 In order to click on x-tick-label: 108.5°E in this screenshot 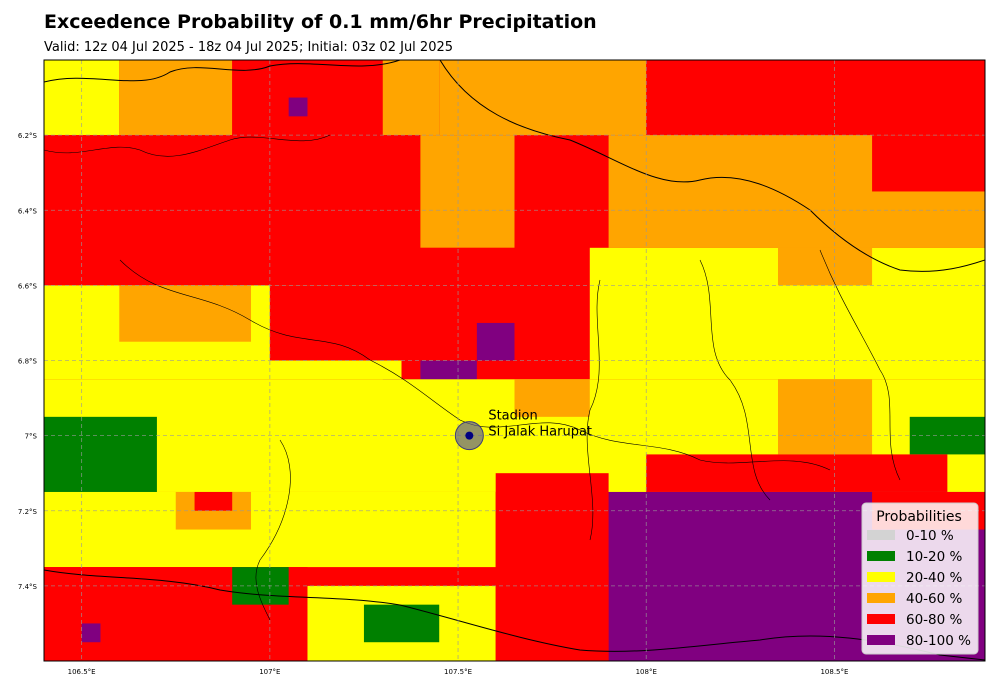, I will do `click(834, 672)`.